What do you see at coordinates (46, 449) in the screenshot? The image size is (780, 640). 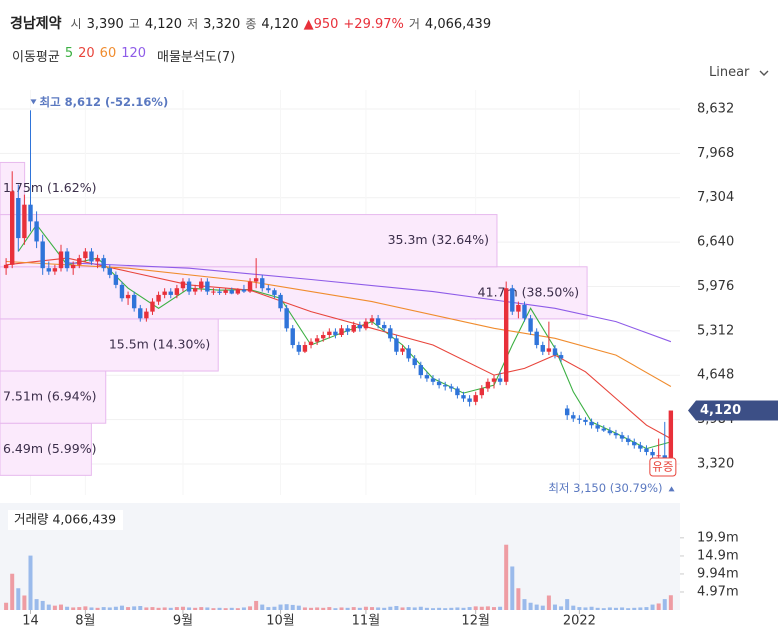 I see `profile-bar` at bounding box center [46, 449].